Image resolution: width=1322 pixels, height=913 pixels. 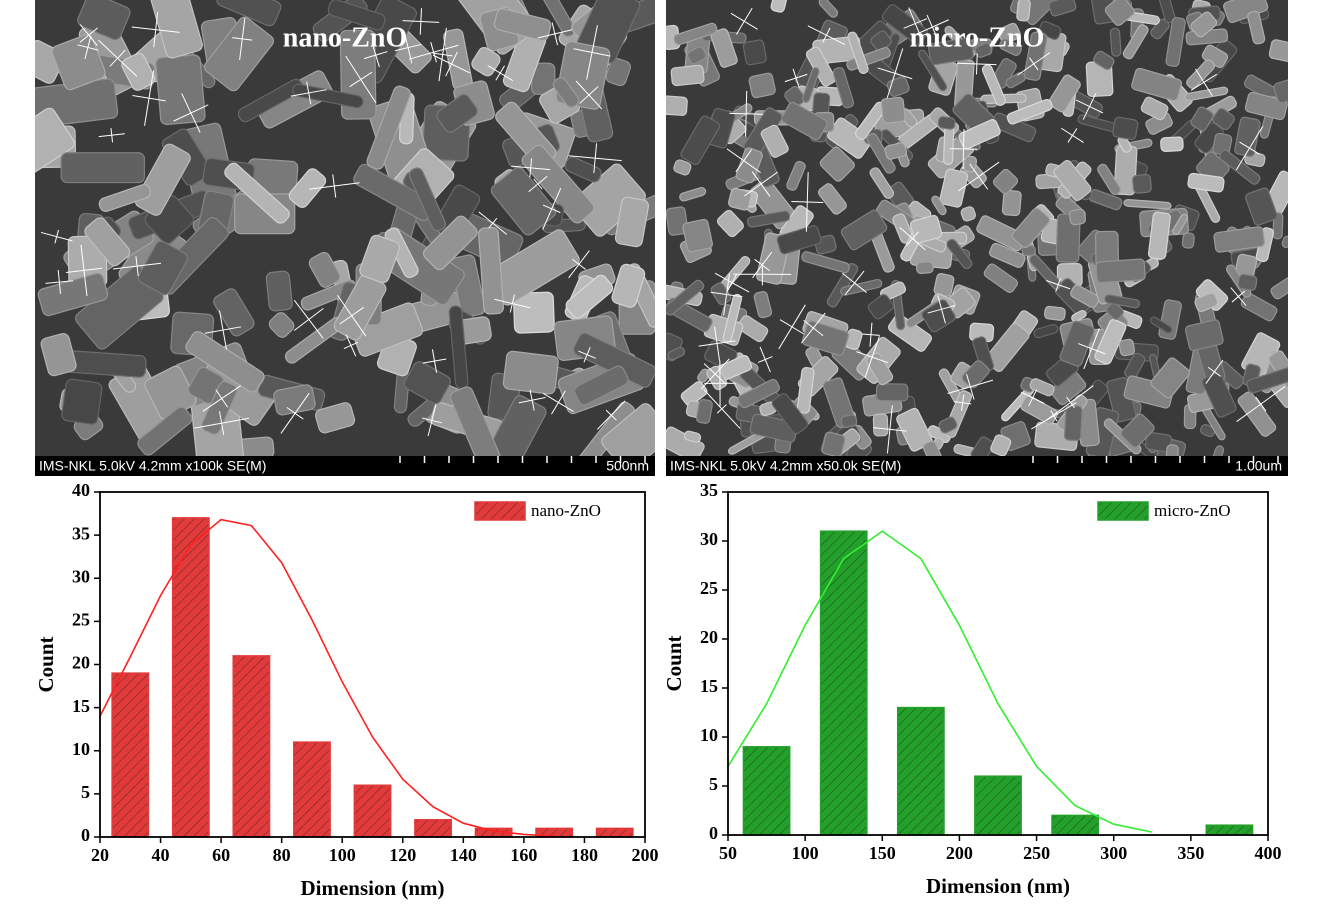 What do you see at coordinates (882, 853) in the screenshot?
I see `x-tick-label: 150` at bounding box center [882, 853].